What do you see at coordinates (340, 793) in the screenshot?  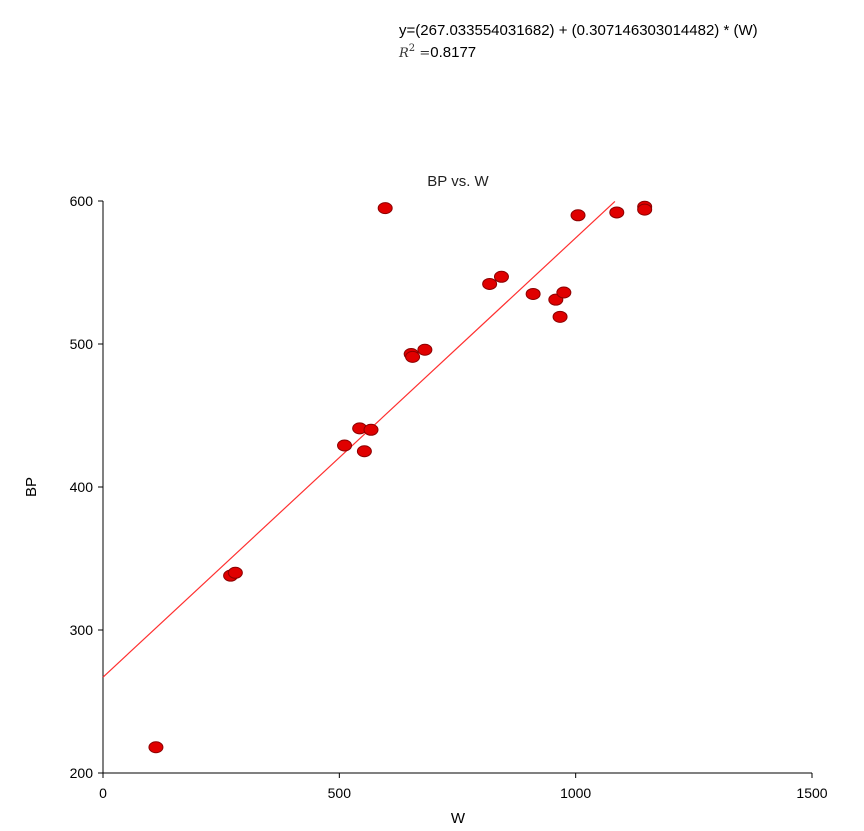 I see `x-tick-label: 500` at bounding box center [340, 793].